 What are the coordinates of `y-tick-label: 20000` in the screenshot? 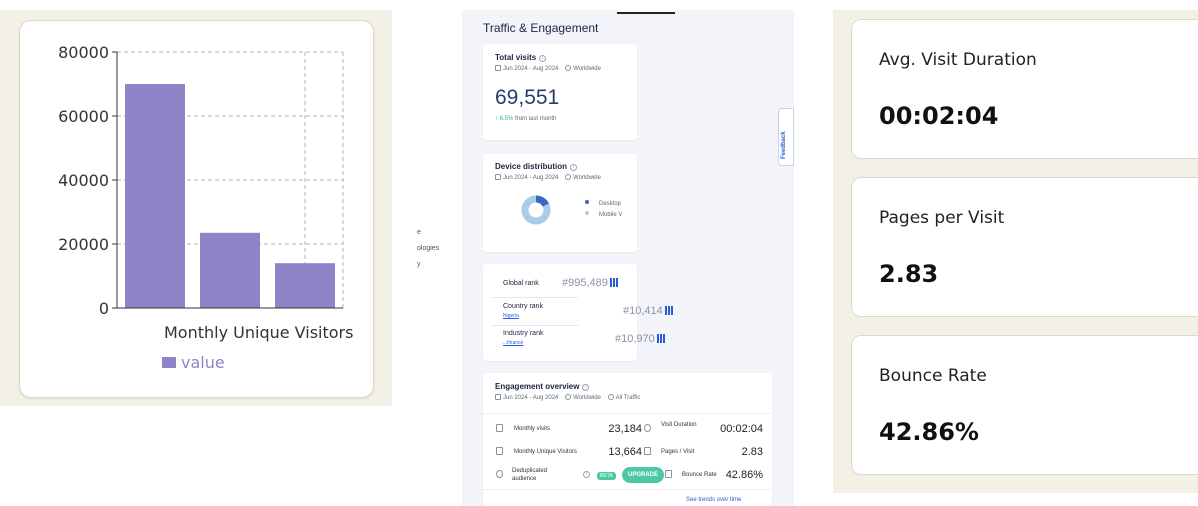 It's located at (83, 244).